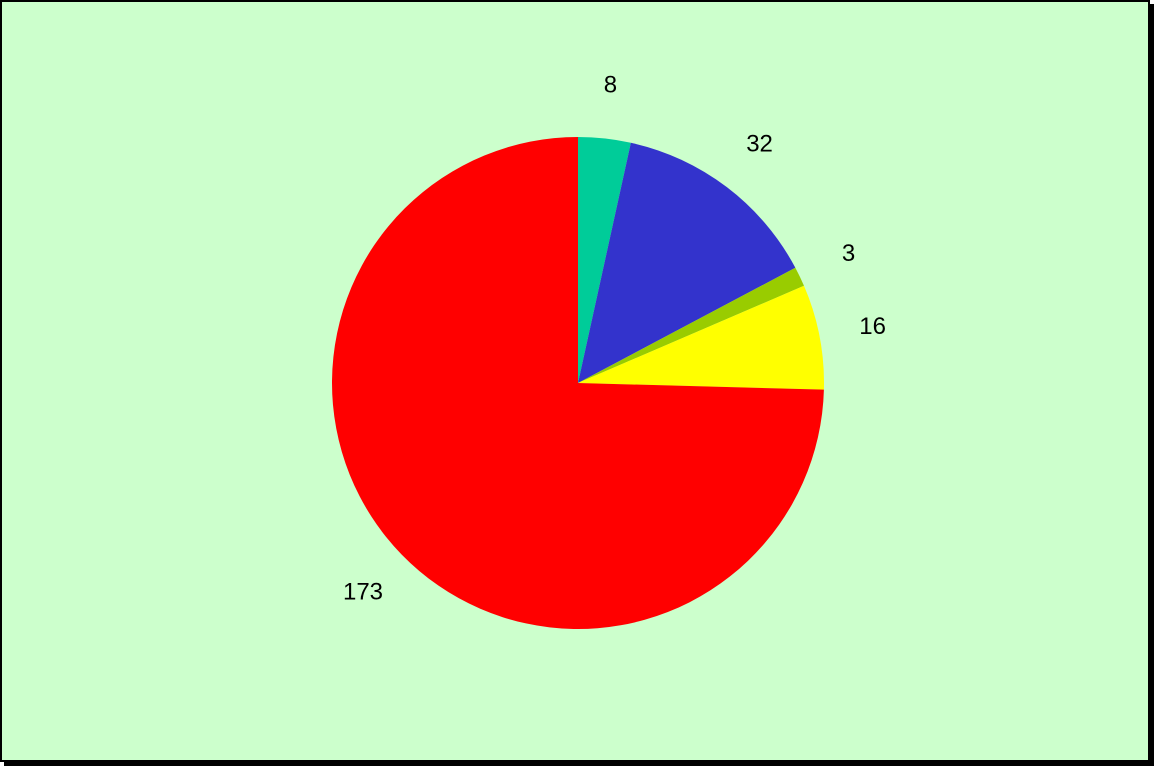 This screenshot has width=1156, height=768. I want to click on pie-label-32: 32, so click(759, 144).